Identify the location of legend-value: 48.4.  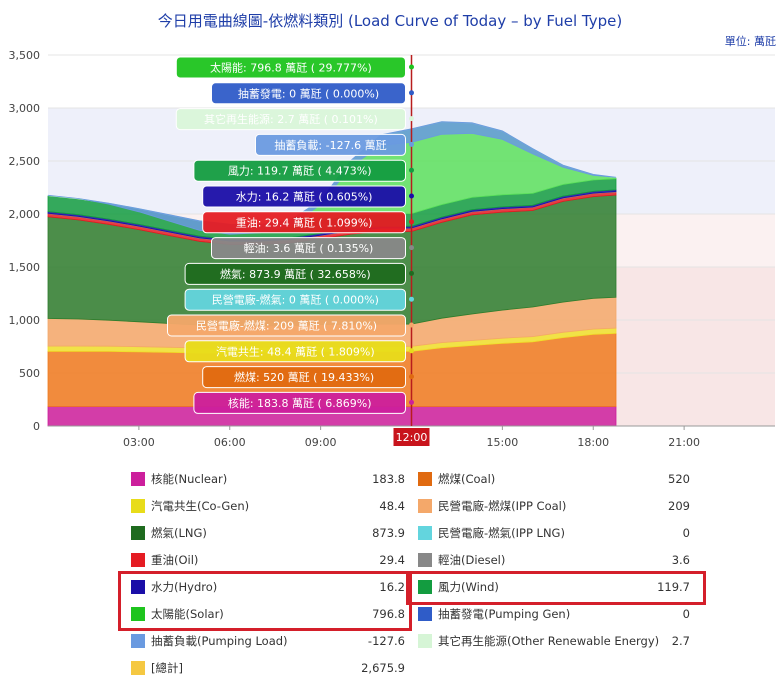
(392, 506).